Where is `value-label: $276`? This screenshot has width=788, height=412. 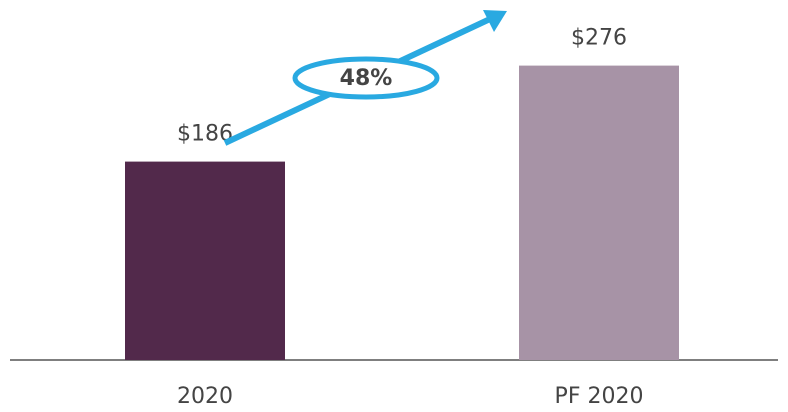 value-label: $276 is located at coordinates (599, 38).